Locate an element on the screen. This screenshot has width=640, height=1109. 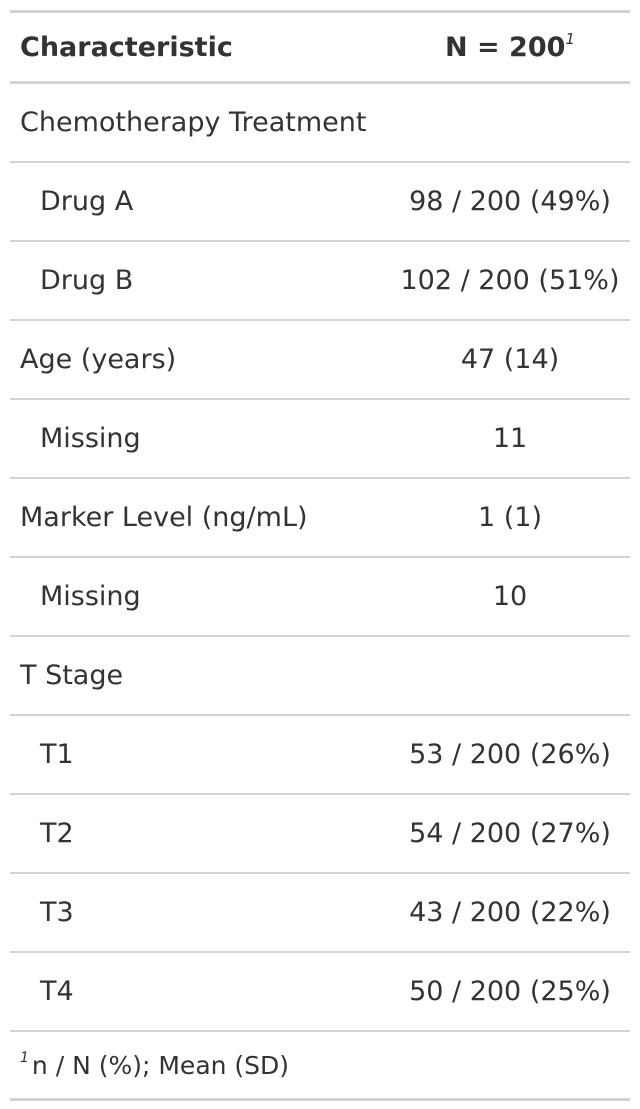
row-value: 47 (14) is located at coordinates (510, 360).